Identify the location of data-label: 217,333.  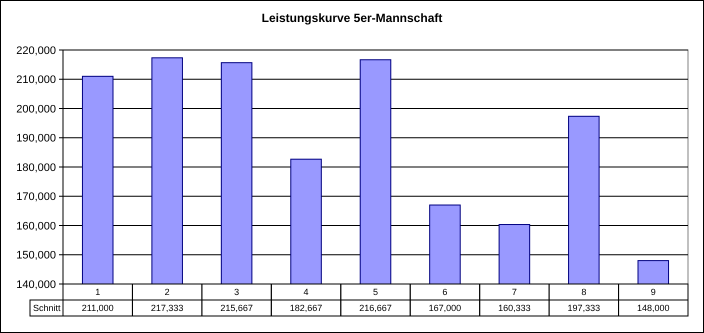
(167, 308).